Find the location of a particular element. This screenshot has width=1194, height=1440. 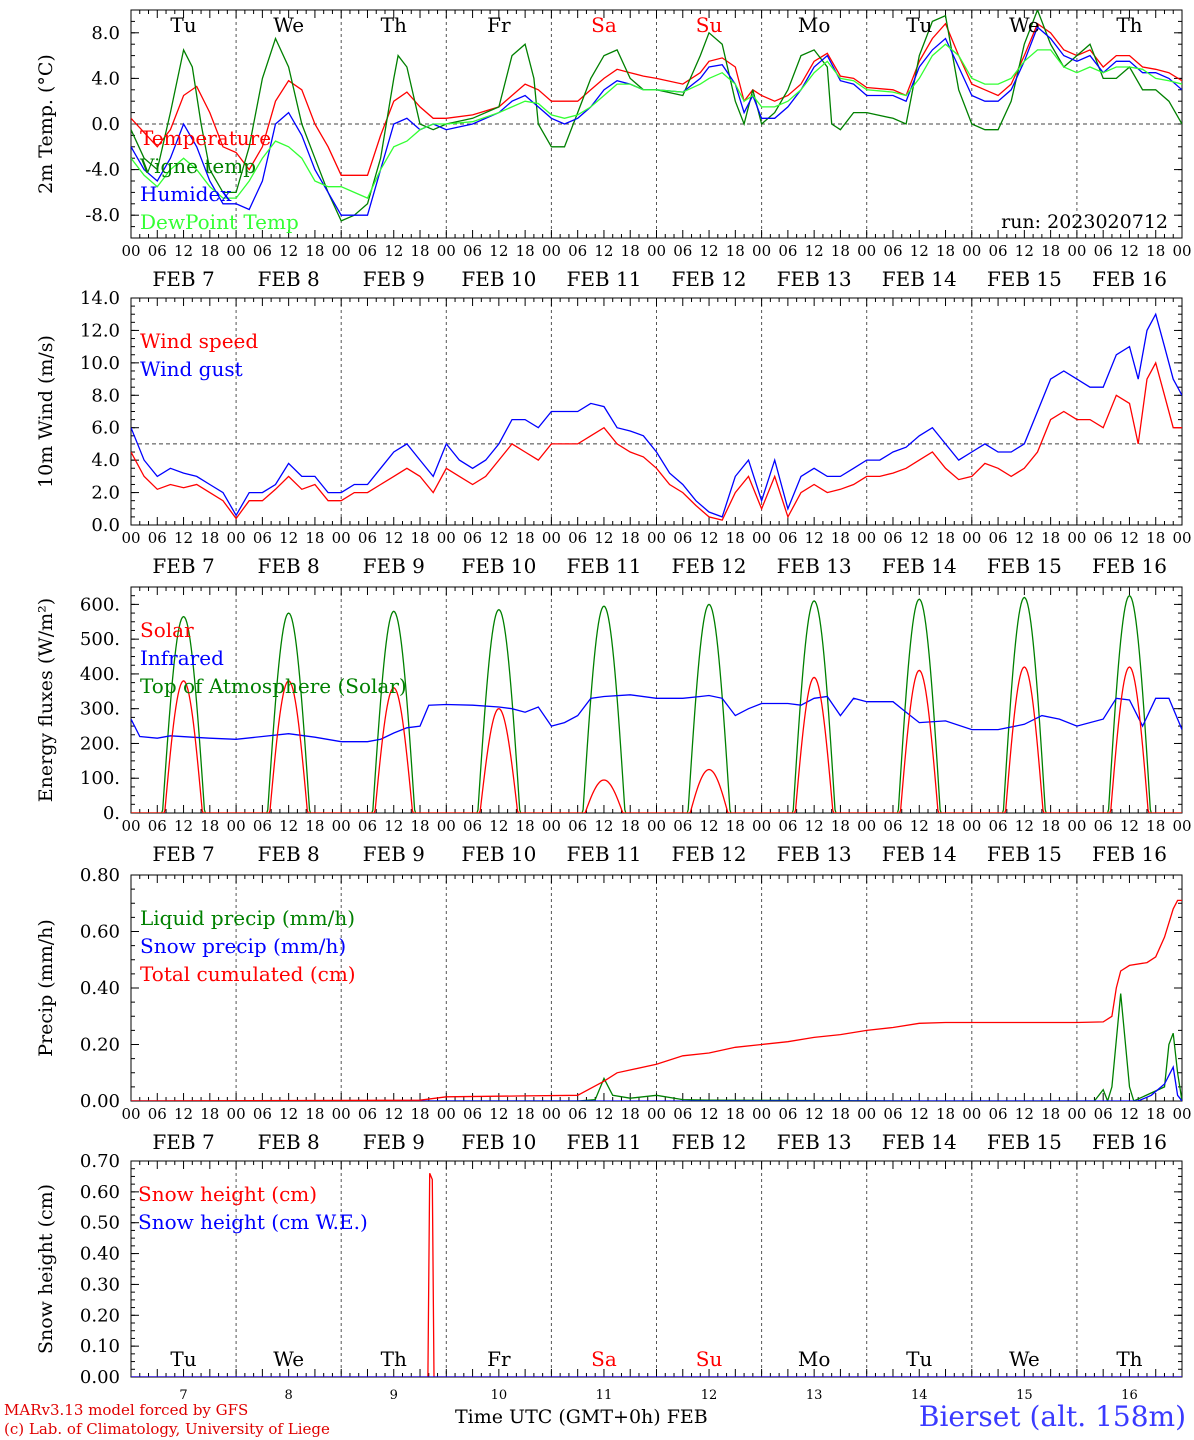

date-label: FEB 14 is located at coordinates (919, 1142).